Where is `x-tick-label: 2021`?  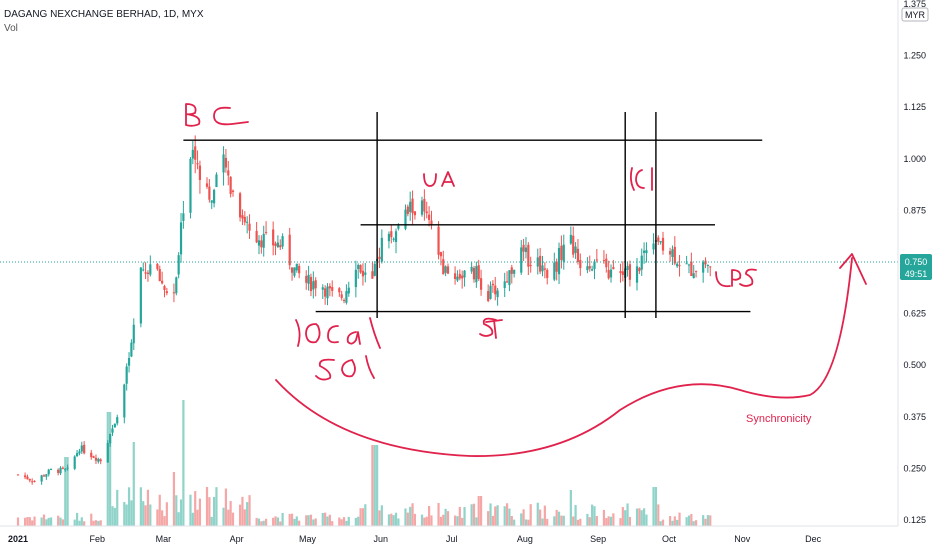 x-tick-label: 2021 is located at coordinates (18, 539).